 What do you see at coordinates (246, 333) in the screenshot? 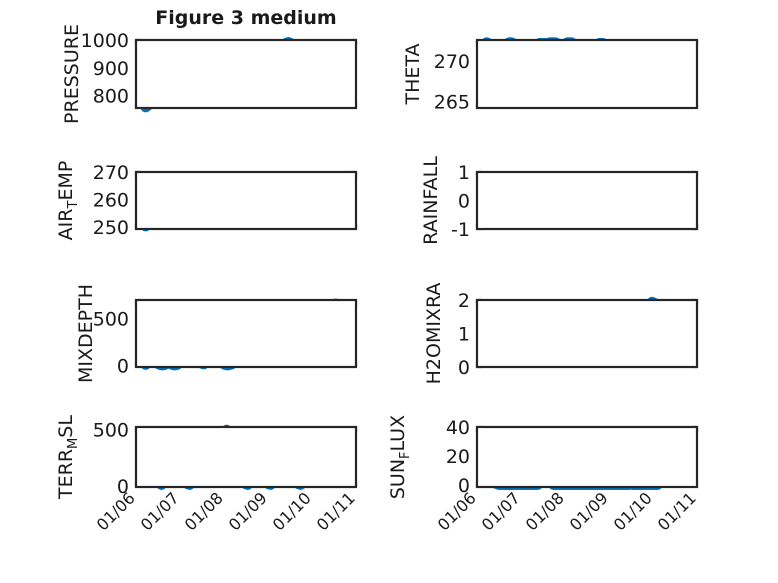
I see `axis-box-mixdepth` at bounding box center [246, 333].